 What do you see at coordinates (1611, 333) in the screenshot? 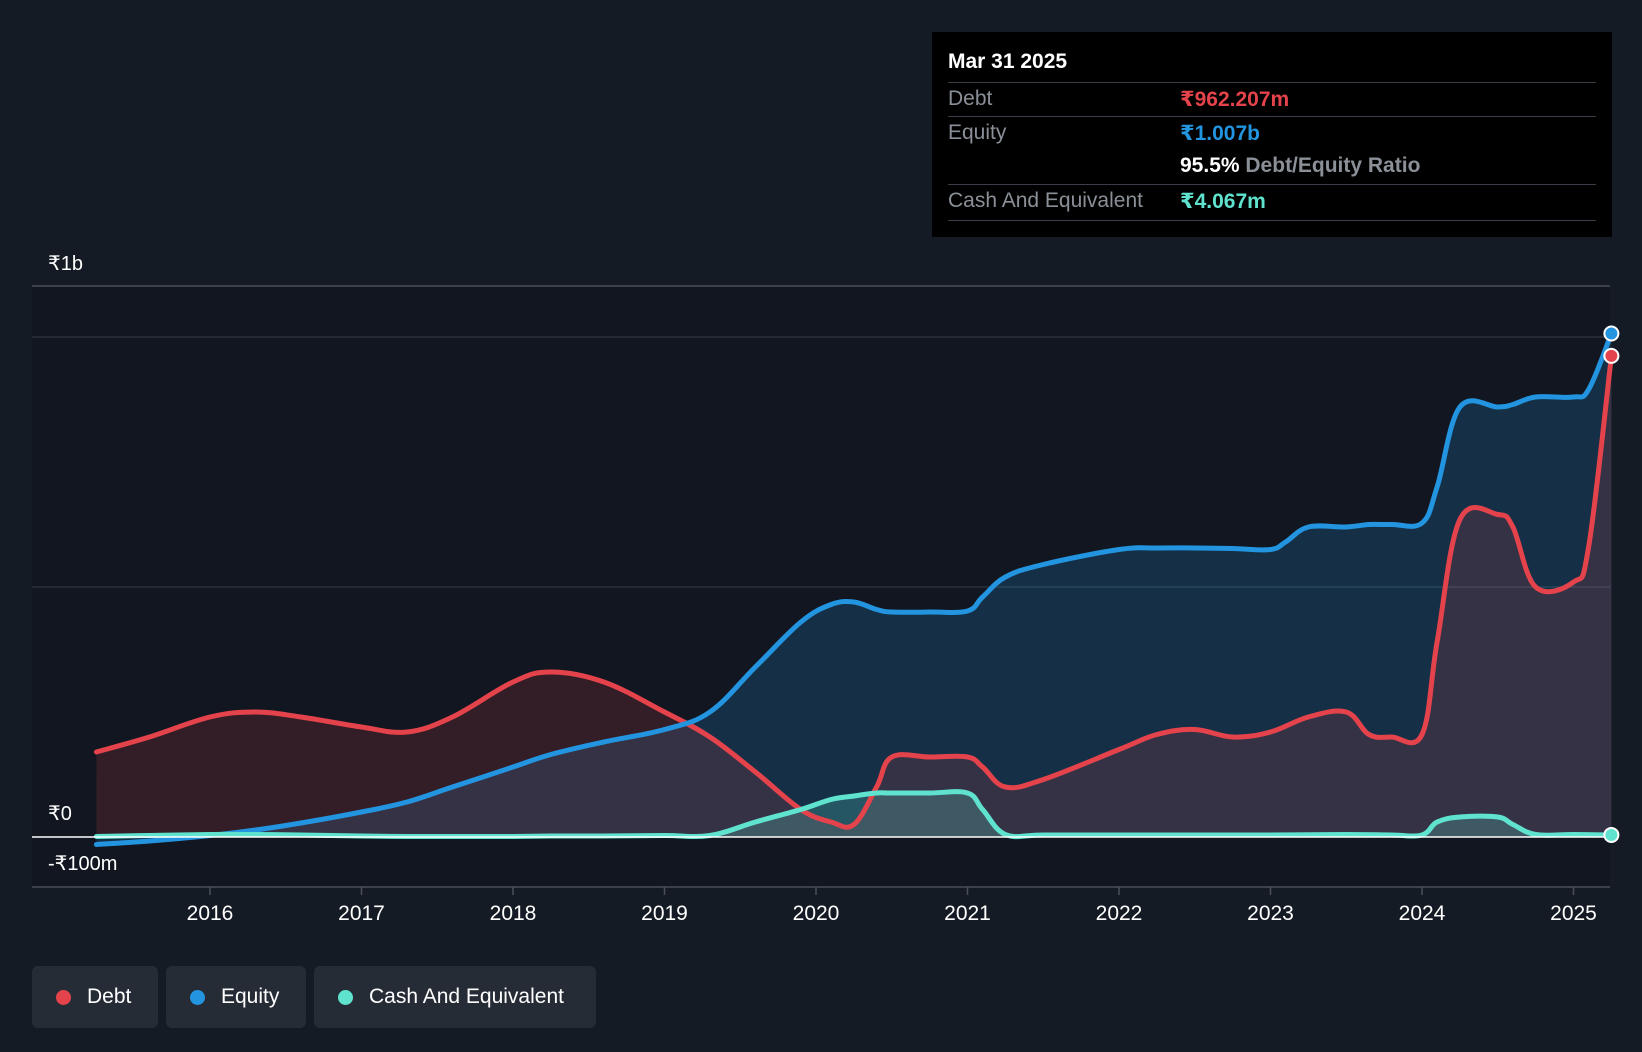
I see `equity-end-marker` at bounding box center [1611, 333].